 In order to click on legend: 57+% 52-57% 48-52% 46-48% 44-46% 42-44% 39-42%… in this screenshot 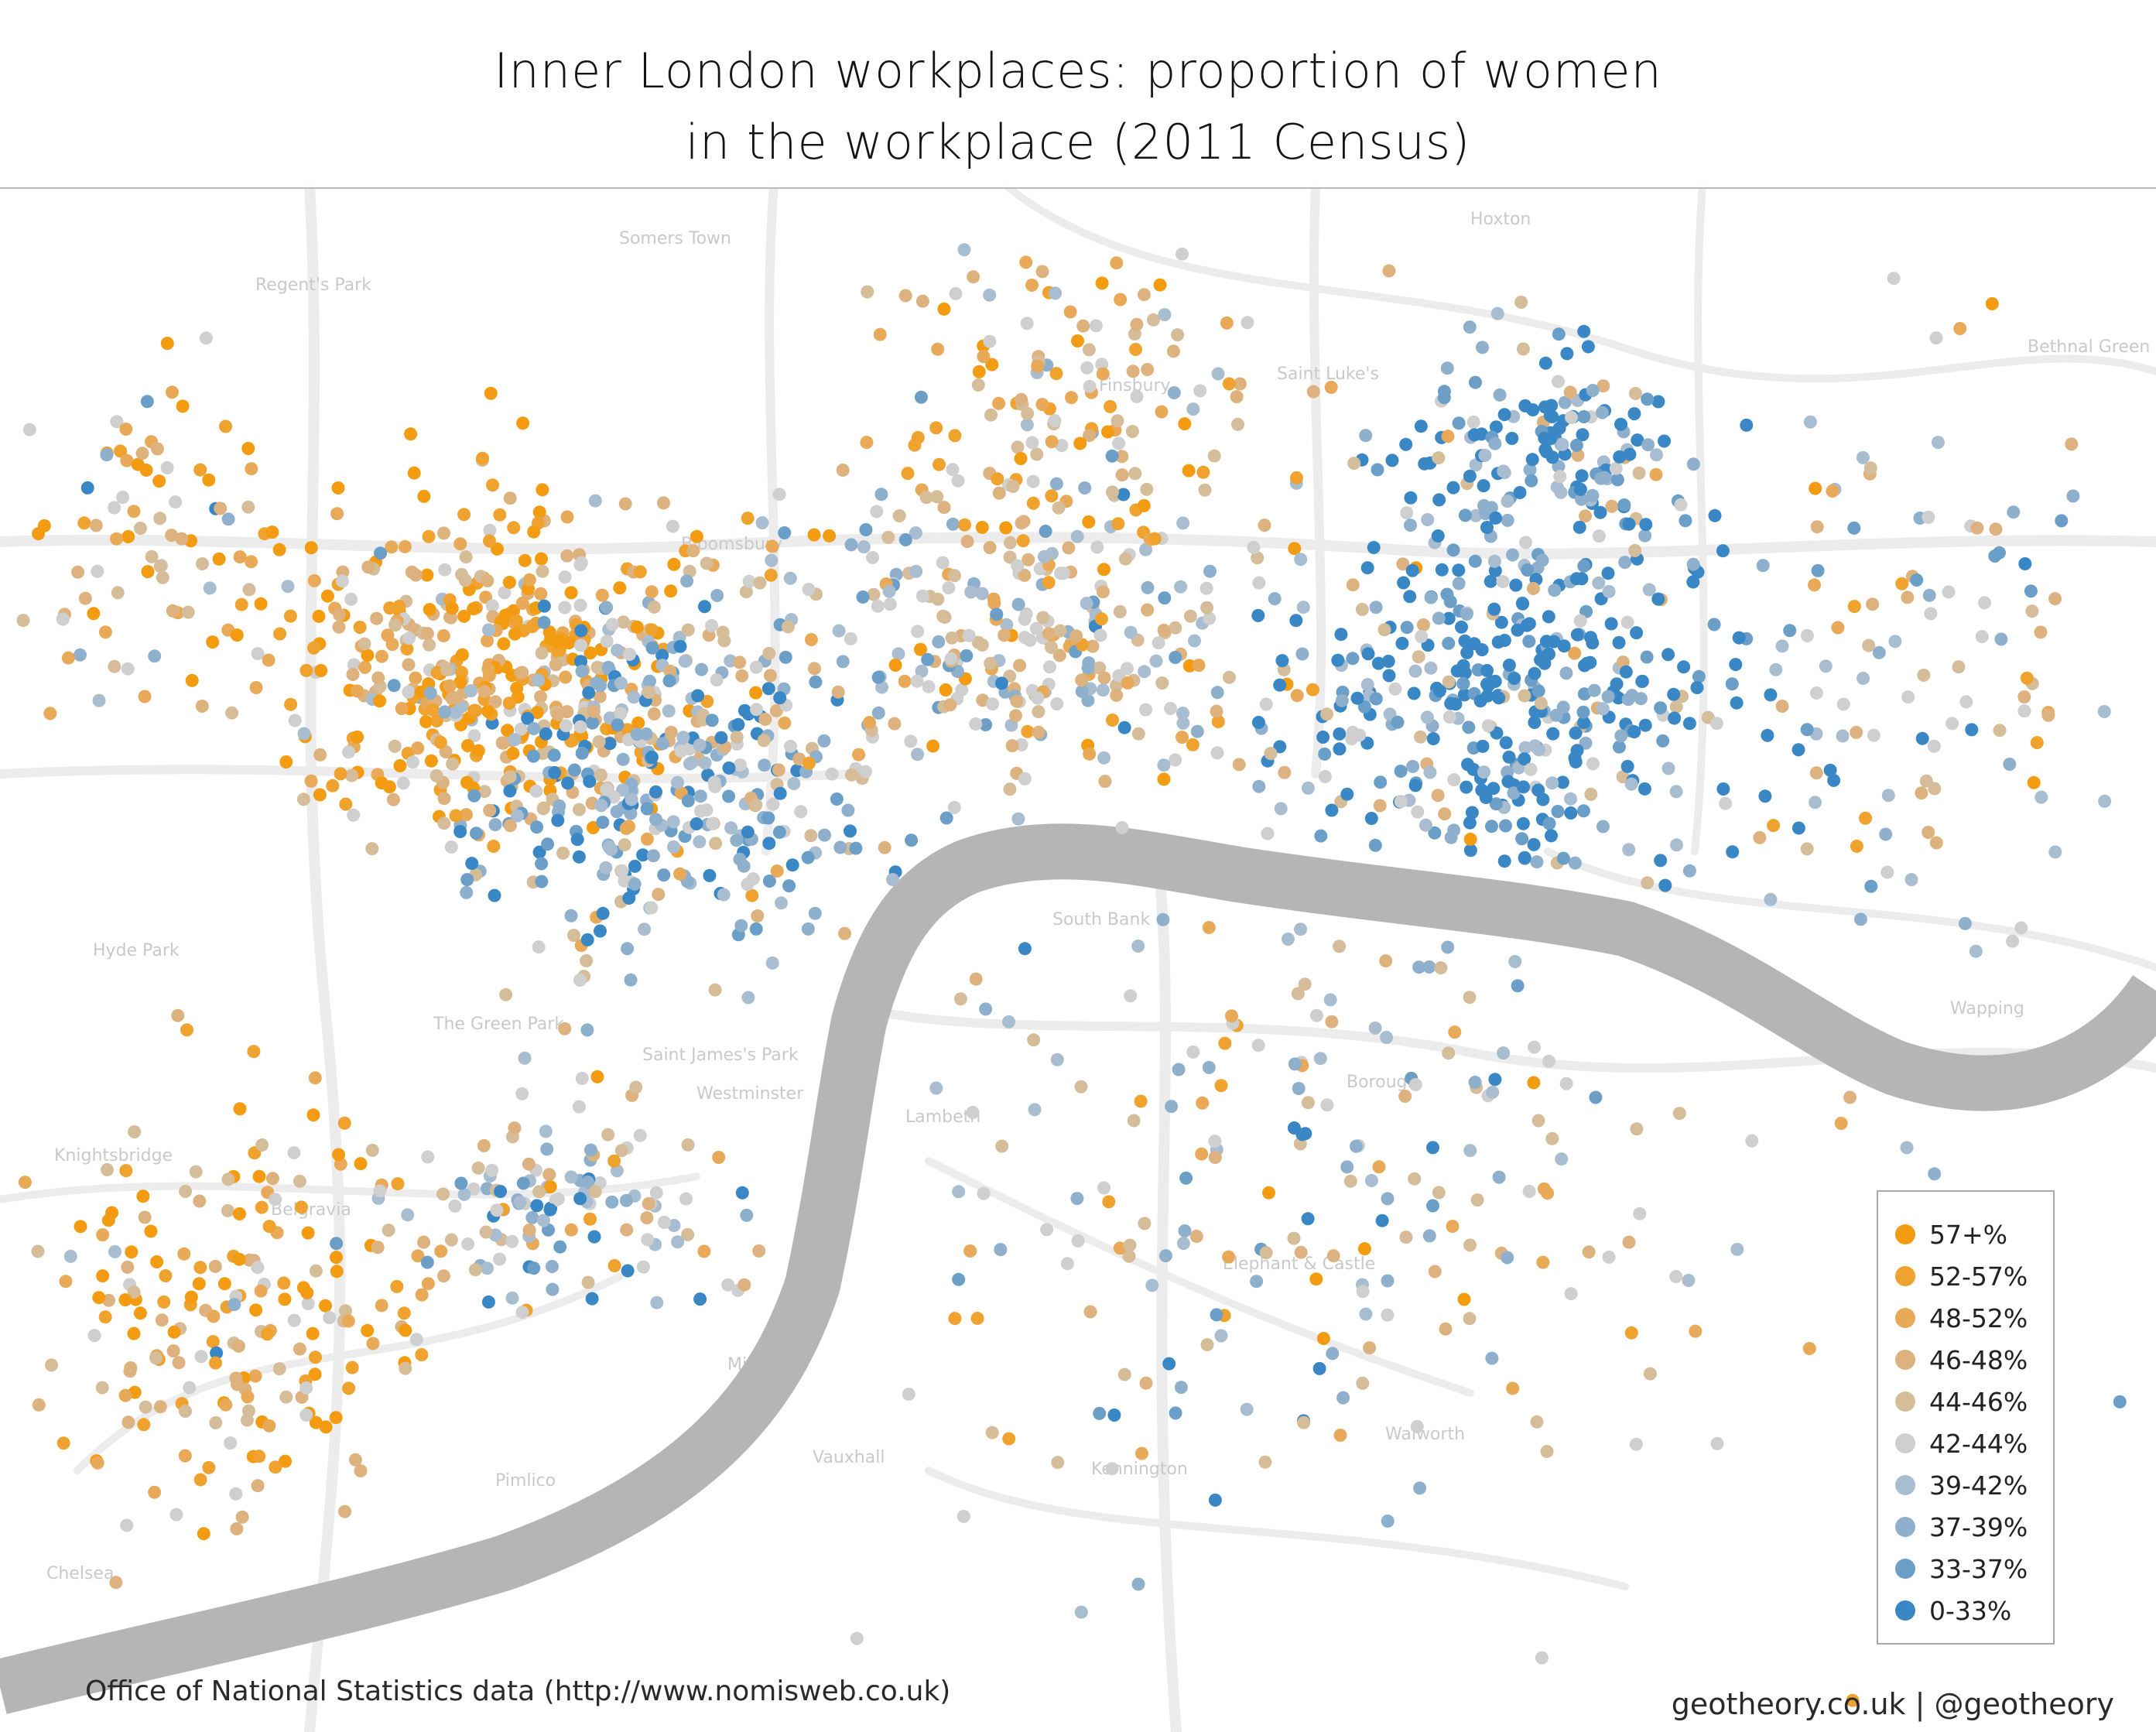, I will do `click(1966, 1418)`.